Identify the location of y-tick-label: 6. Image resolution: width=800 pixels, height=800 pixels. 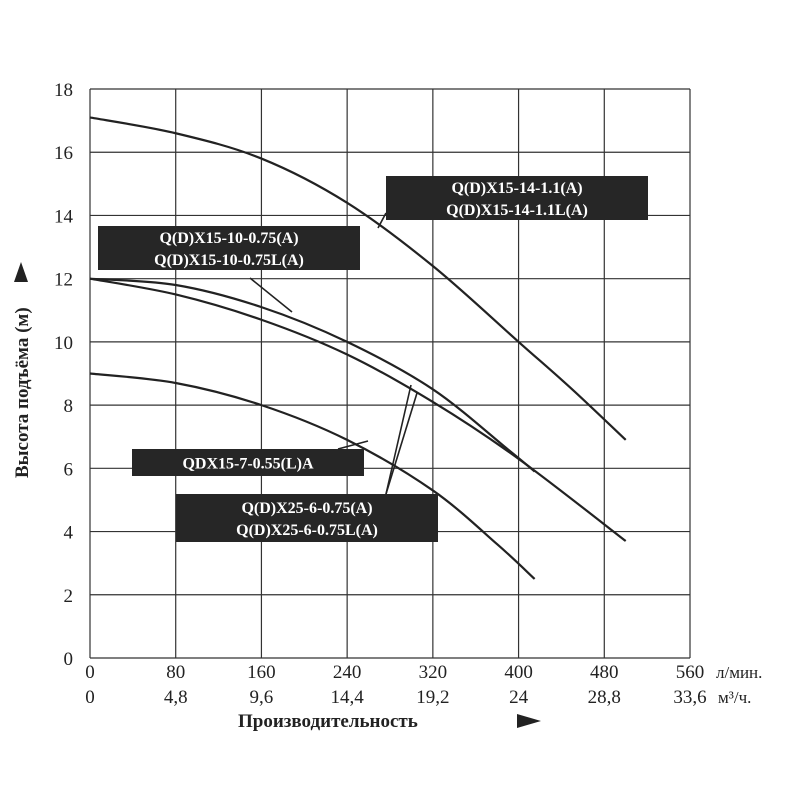
(69, 469).